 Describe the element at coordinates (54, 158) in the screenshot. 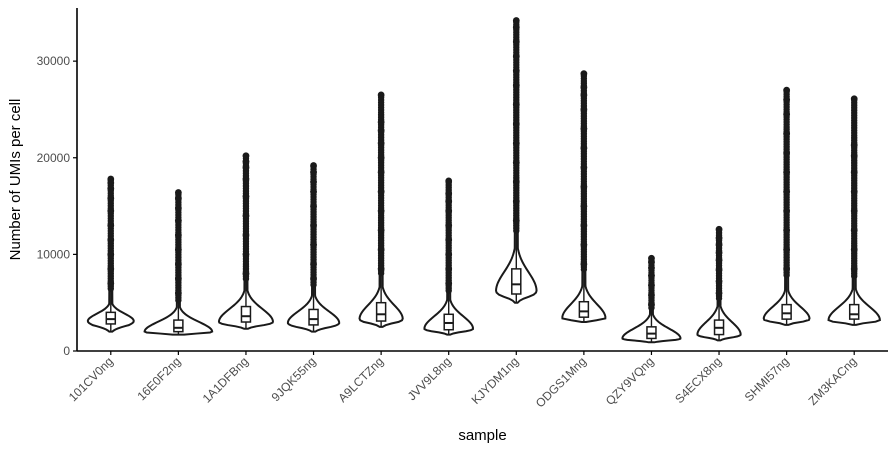

I see `y-tick-label: 20000` at that location.